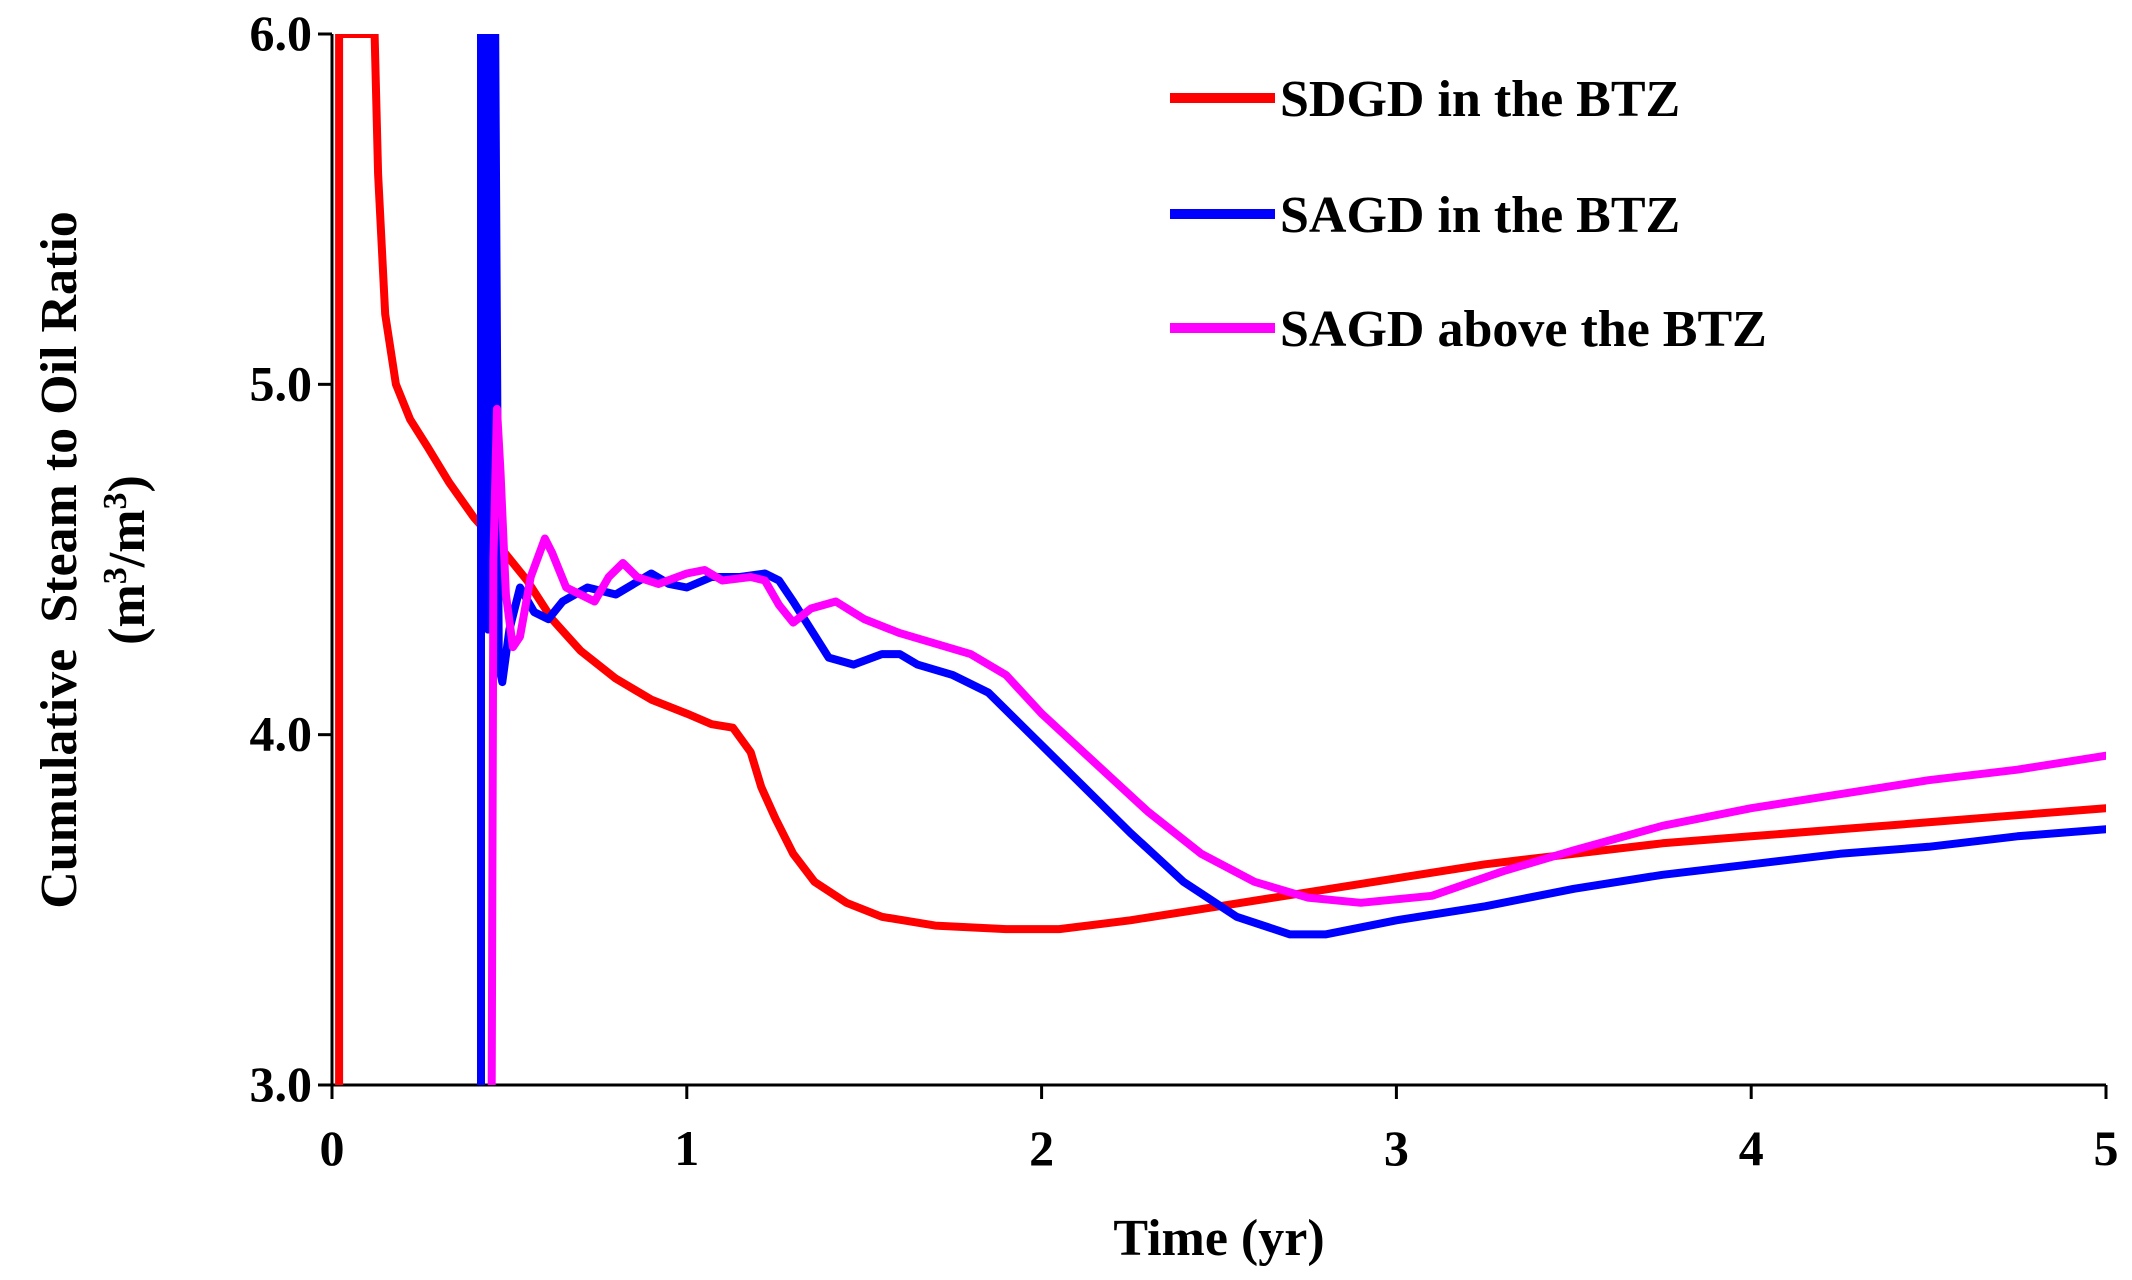 The height and width of the screenshot is (1280, 2132). Describe the element at coordinates (1751, 1148) in the screenshot. I see `x-tick-label: 4` at that location.